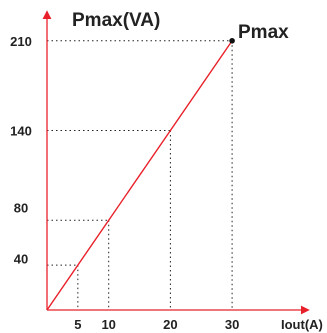 Image resolution: width=327 pixels, height=333 pixels. What do you see at coordinates (232, 40) in the screenshot?
I see `highlight-point` at bounding box center [232, 40].